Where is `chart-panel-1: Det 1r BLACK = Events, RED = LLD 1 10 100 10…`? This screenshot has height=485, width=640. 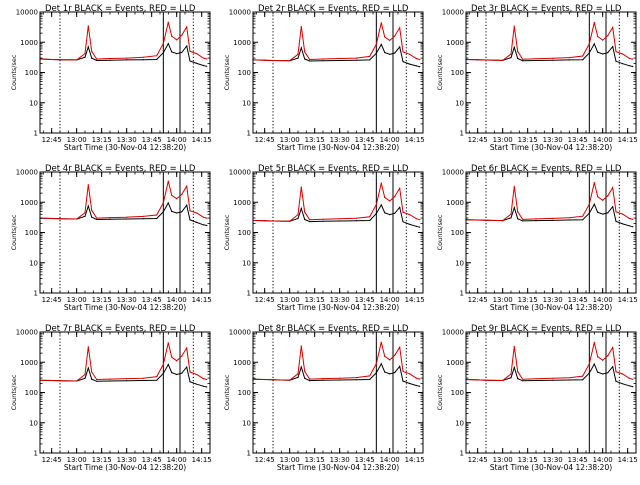
chart-panel-1: Det 1r BLACK = Events, RED = LLD 1 10 100 10… is located at coordinates (111, 78).